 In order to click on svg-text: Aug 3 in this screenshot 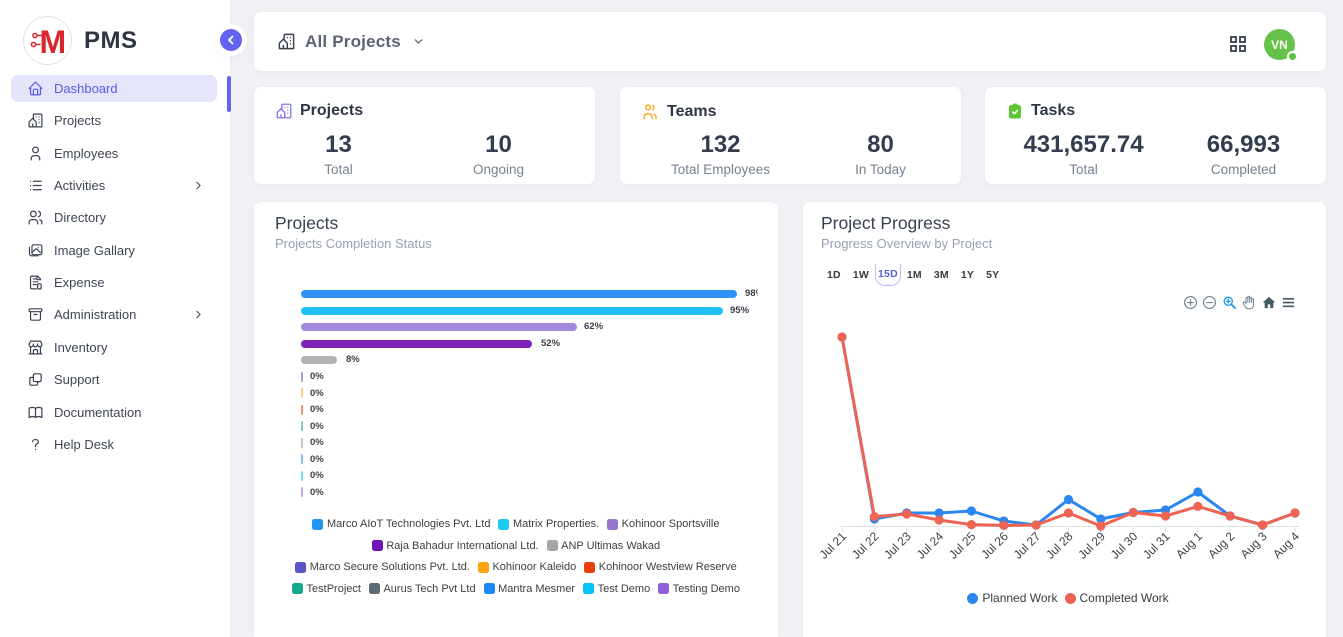, I will do `click(1254, 545)`.